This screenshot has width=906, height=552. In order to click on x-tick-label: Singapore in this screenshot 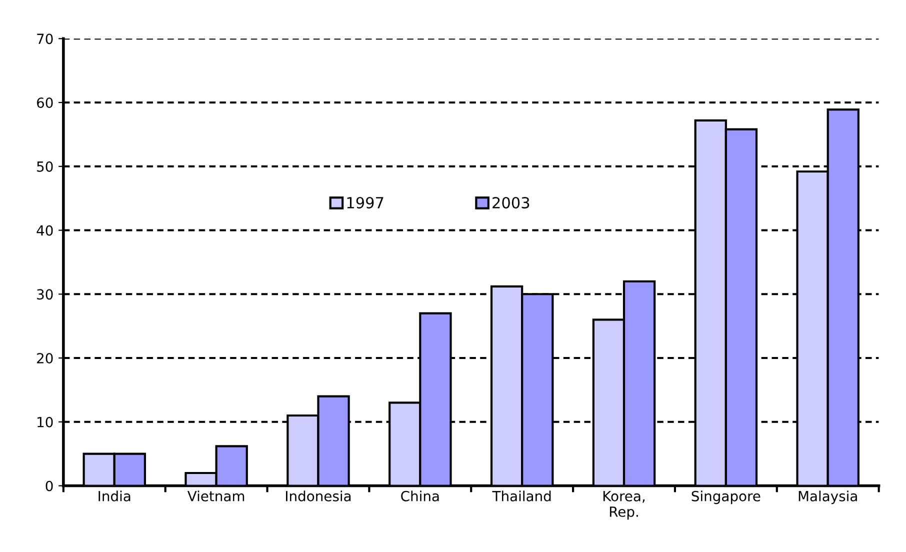, I will do `click(726, 497)`.